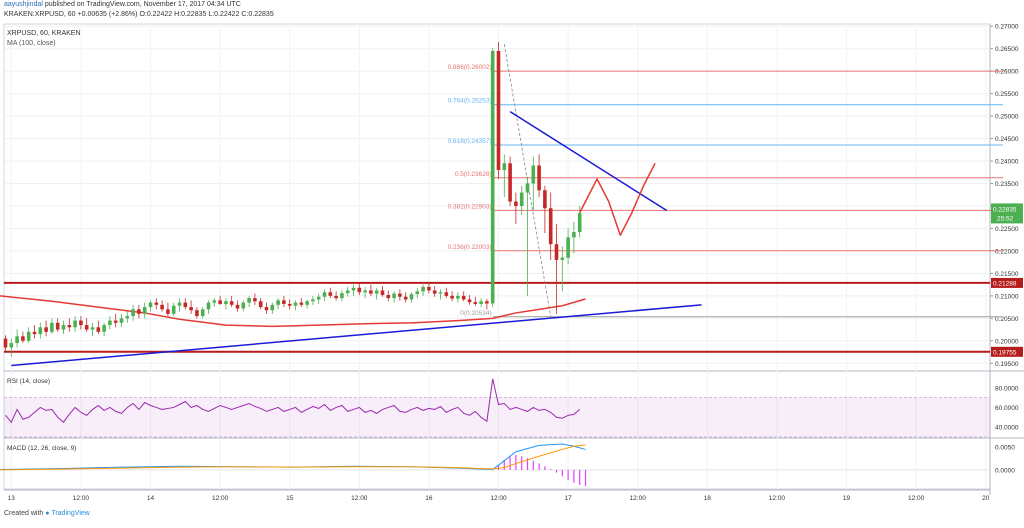 The height and width of the screenshot is (528, 1024). I want to click on tradingview-brand-text: TradingView, so click(70, 513).